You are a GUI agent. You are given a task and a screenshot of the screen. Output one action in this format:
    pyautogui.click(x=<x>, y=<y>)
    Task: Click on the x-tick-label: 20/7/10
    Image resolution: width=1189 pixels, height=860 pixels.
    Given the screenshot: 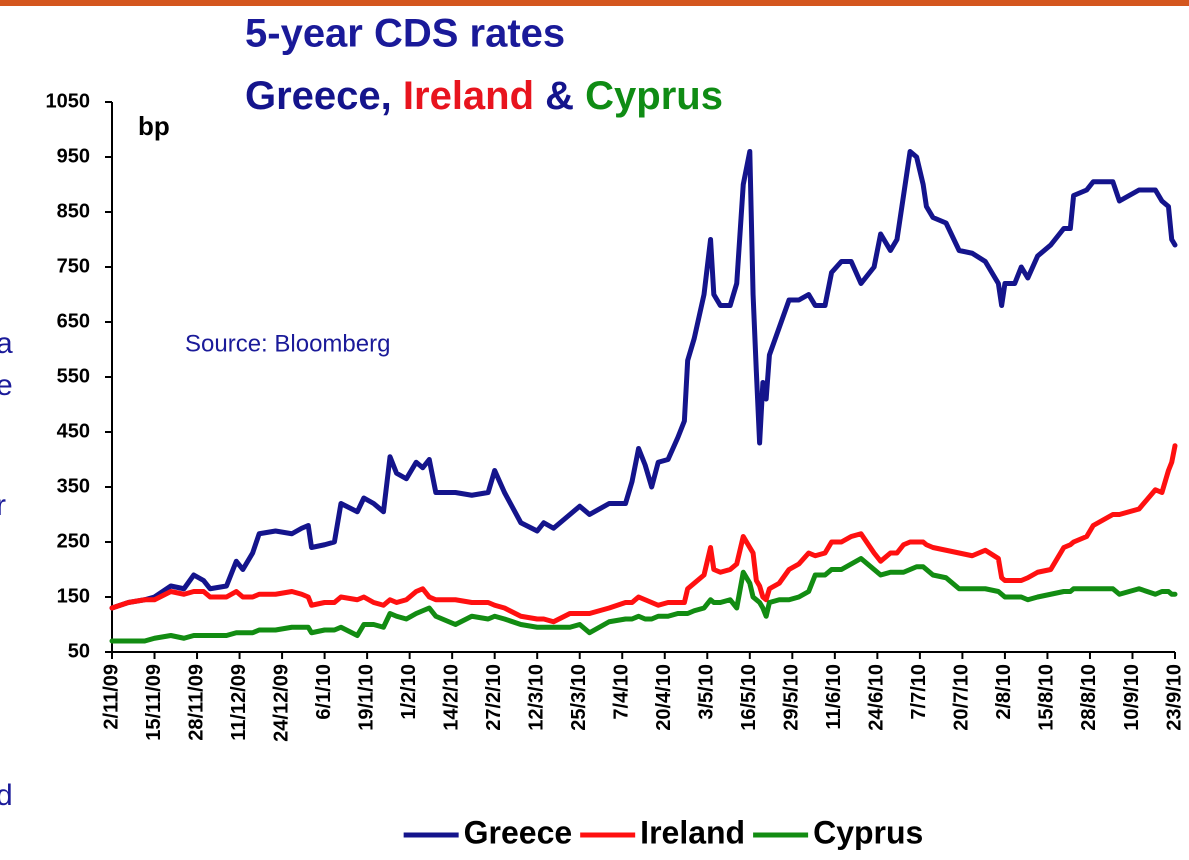 What is the action you would take?
    pyautogui.click(x=962, y=697)
    